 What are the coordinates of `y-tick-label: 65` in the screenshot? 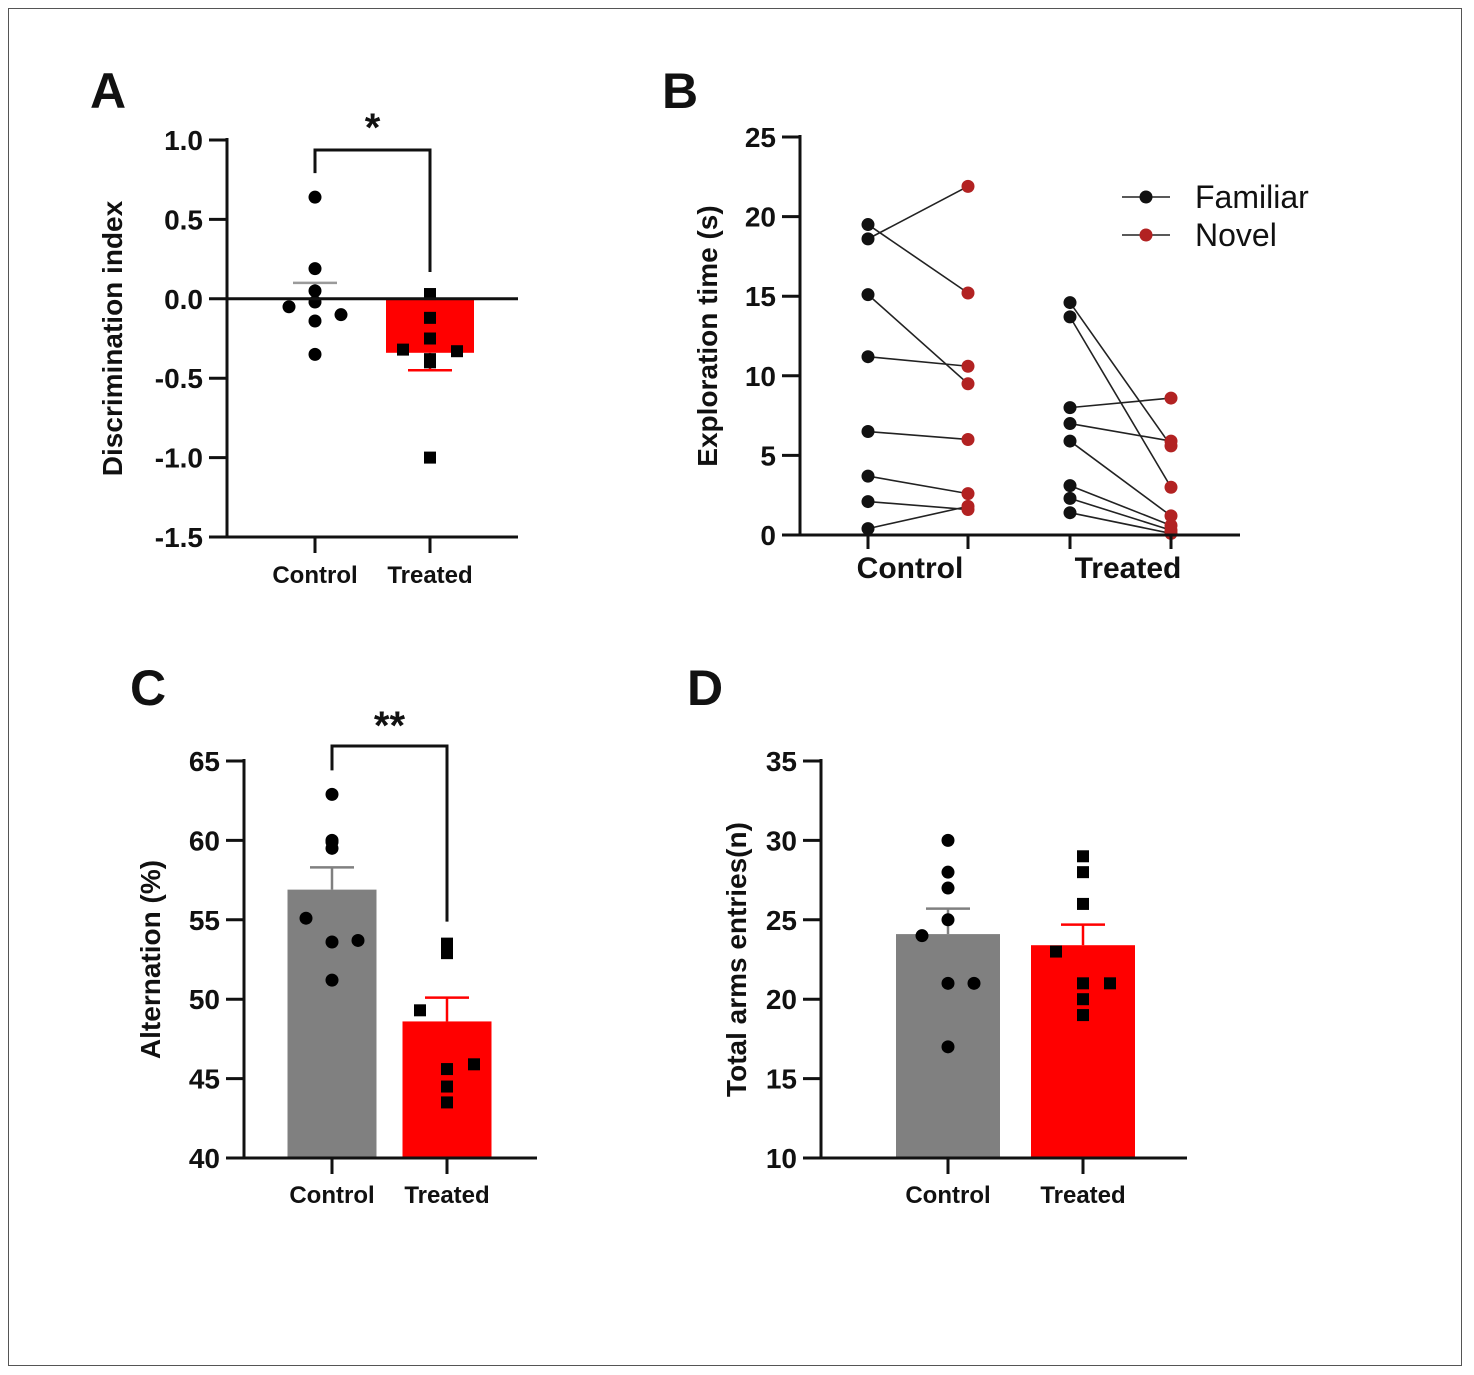 It's located at (204, 761).